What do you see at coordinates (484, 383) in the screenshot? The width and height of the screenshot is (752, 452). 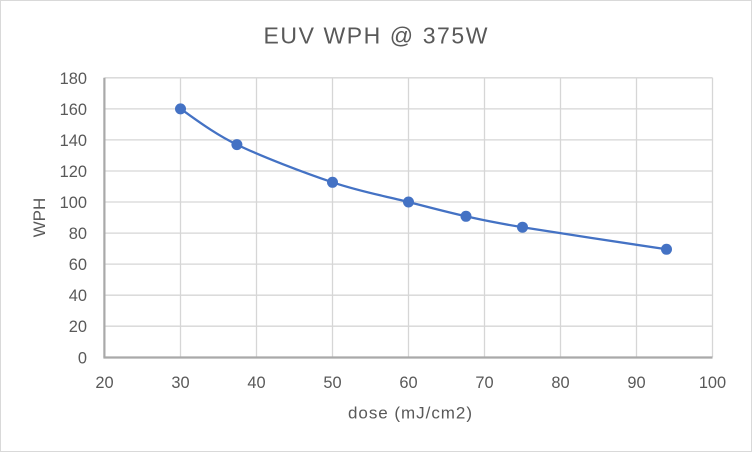 I see `svg-text: 70` at bounding box center [484, 383].